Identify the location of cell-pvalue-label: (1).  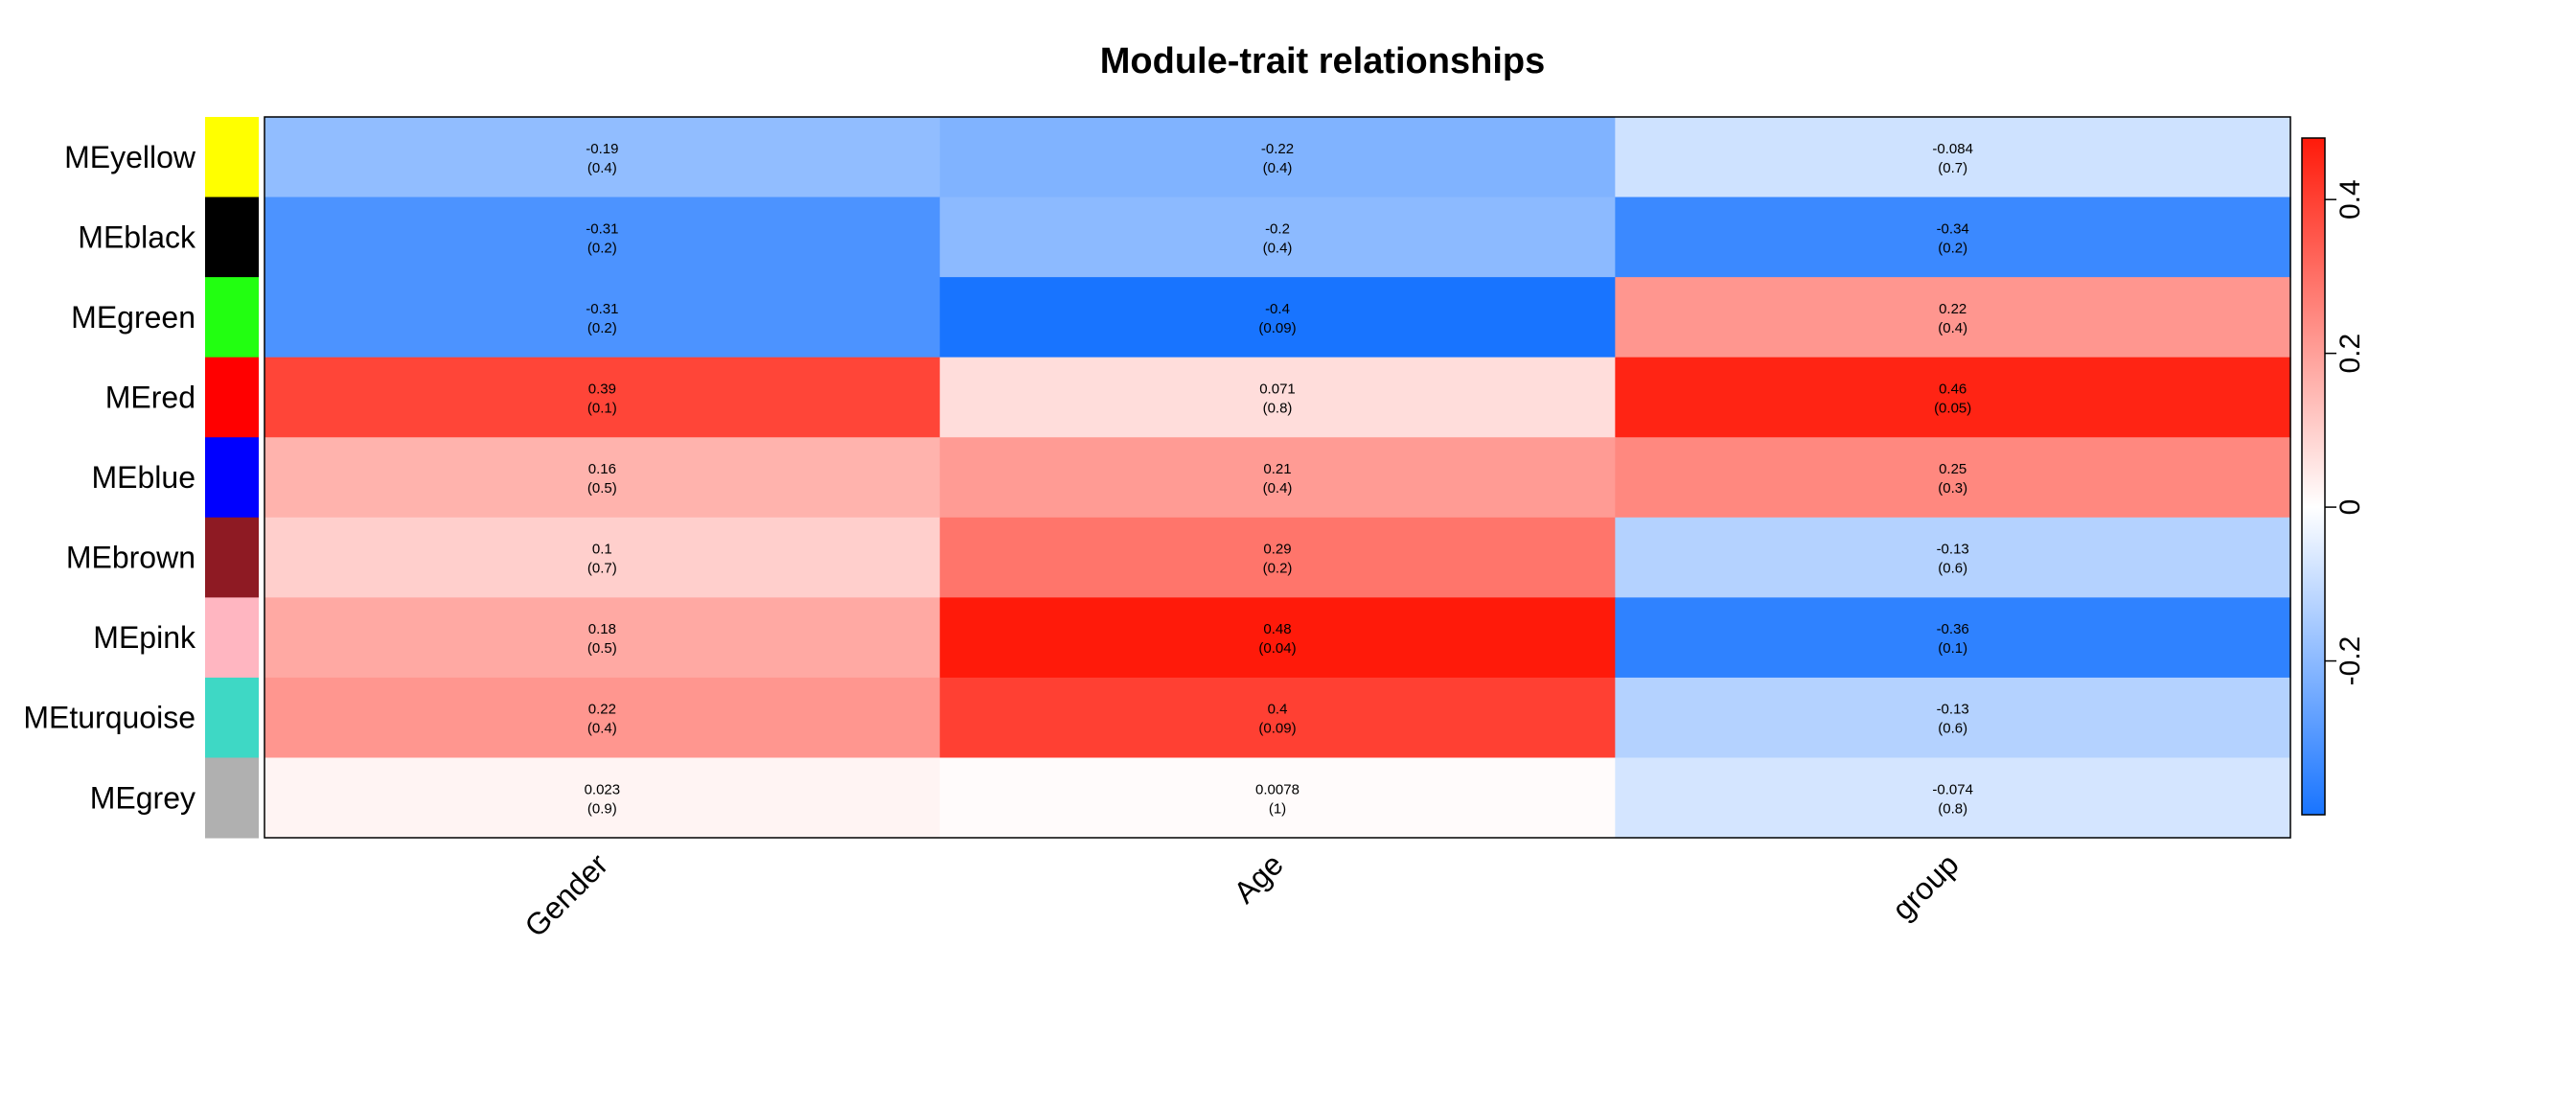
(1277, 809).